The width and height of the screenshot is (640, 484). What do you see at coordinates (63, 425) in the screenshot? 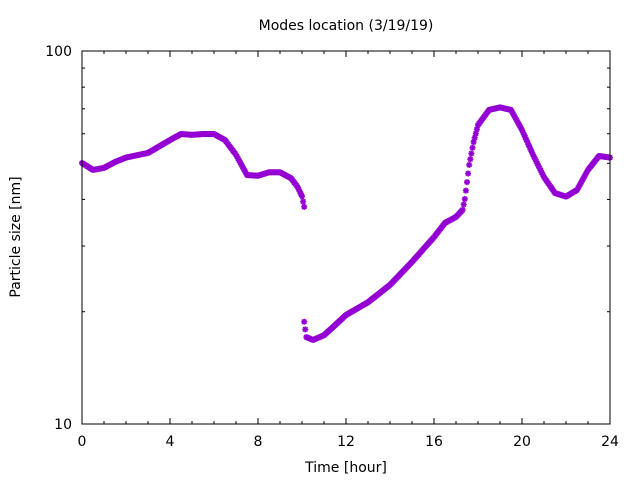
I see `y-tick-label: 10` at bounding box center [63, 425].